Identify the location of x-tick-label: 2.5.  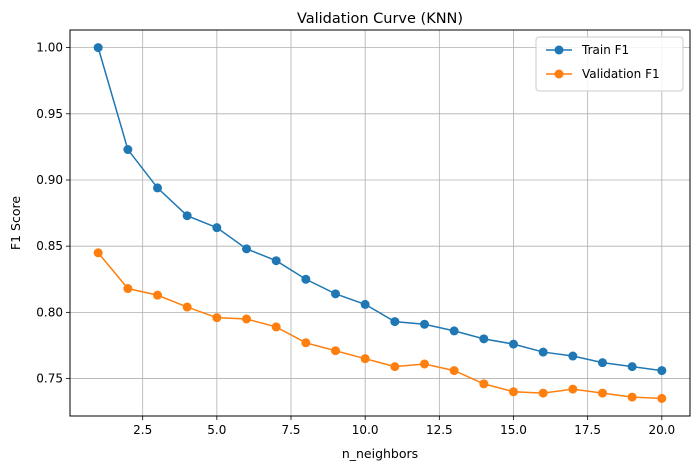
(142, 430).